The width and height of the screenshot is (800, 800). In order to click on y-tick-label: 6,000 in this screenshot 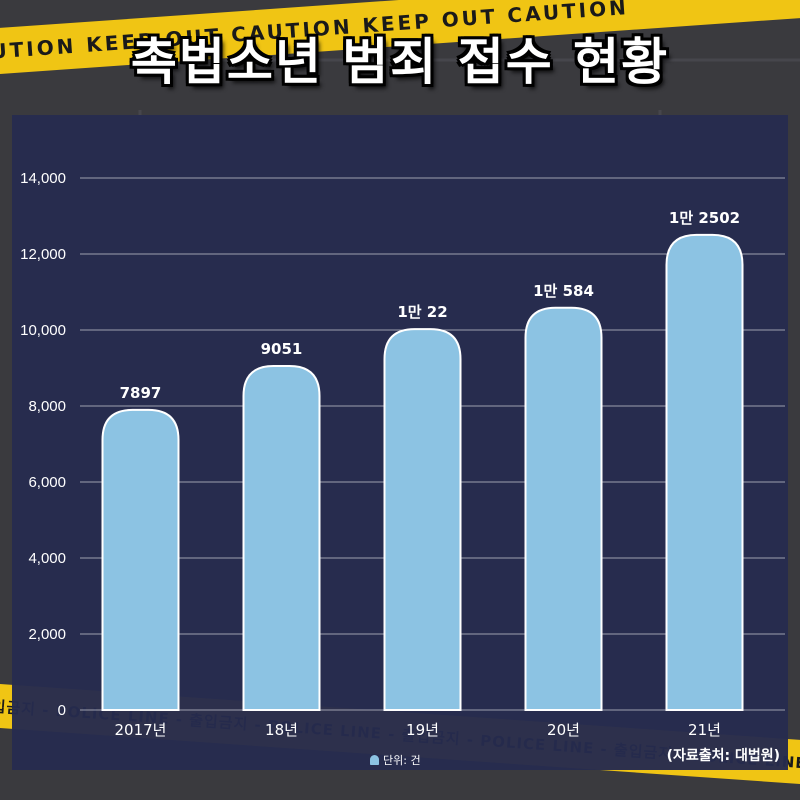, I will do `click(47, 482)`.